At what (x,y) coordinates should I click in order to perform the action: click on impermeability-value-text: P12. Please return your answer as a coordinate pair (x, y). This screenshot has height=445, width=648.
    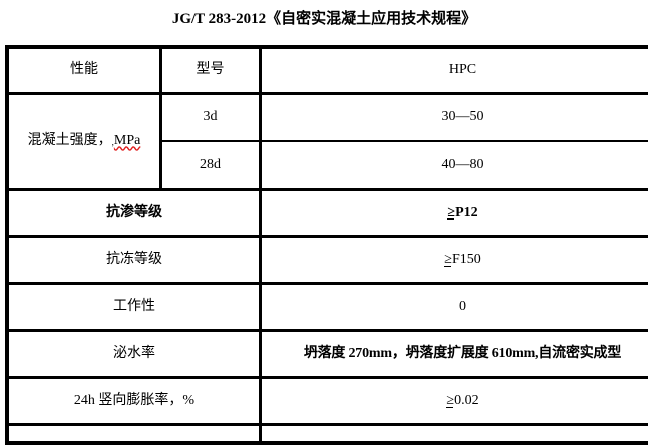
    Looking at the image, I should click on (466, 212).